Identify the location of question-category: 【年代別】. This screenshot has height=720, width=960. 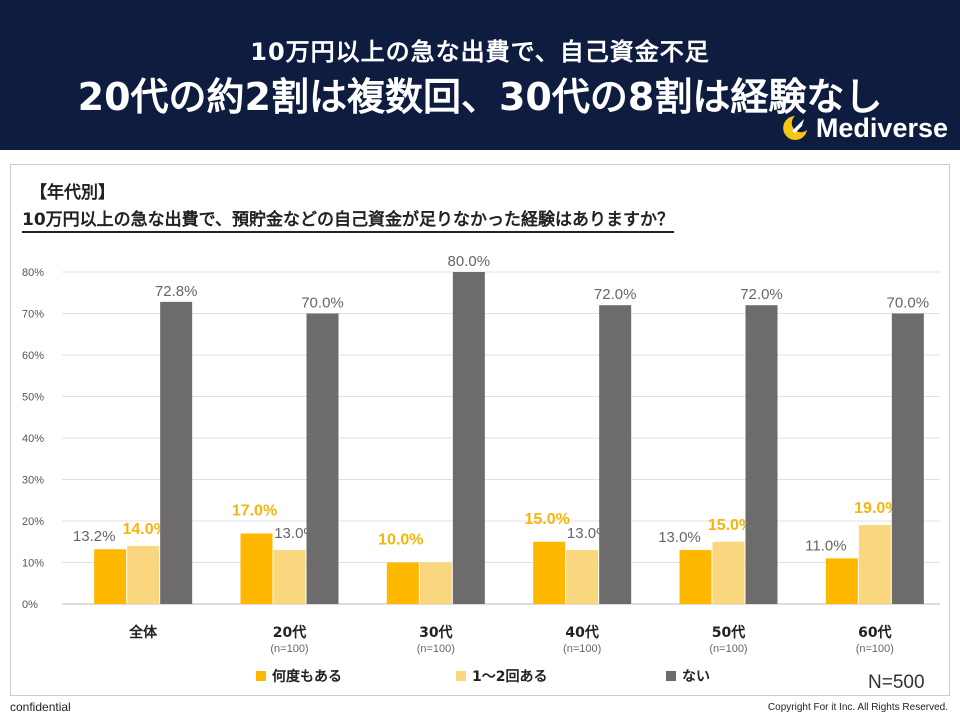
(72, 193).